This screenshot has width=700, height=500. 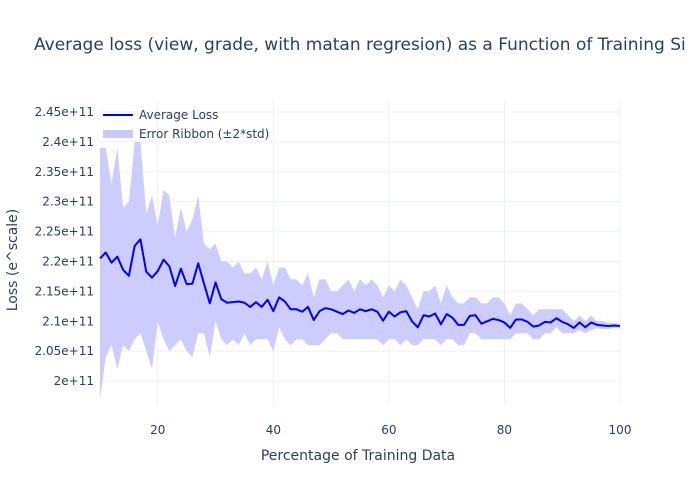 I want to click on legend: Average Loss Error Ribbon (±2*std), so click(x=186, y=124).